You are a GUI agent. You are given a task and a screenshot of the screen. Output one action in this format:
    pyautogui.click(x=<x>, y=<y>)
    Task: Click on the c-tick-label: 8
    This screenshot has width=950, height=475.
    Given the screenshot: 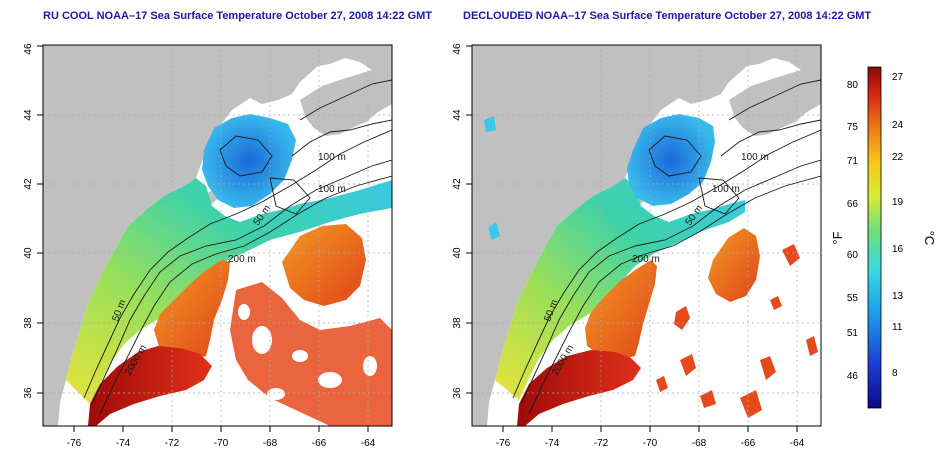 What is the action you would take?
    pyautogui.click(x=895, y=373)
    